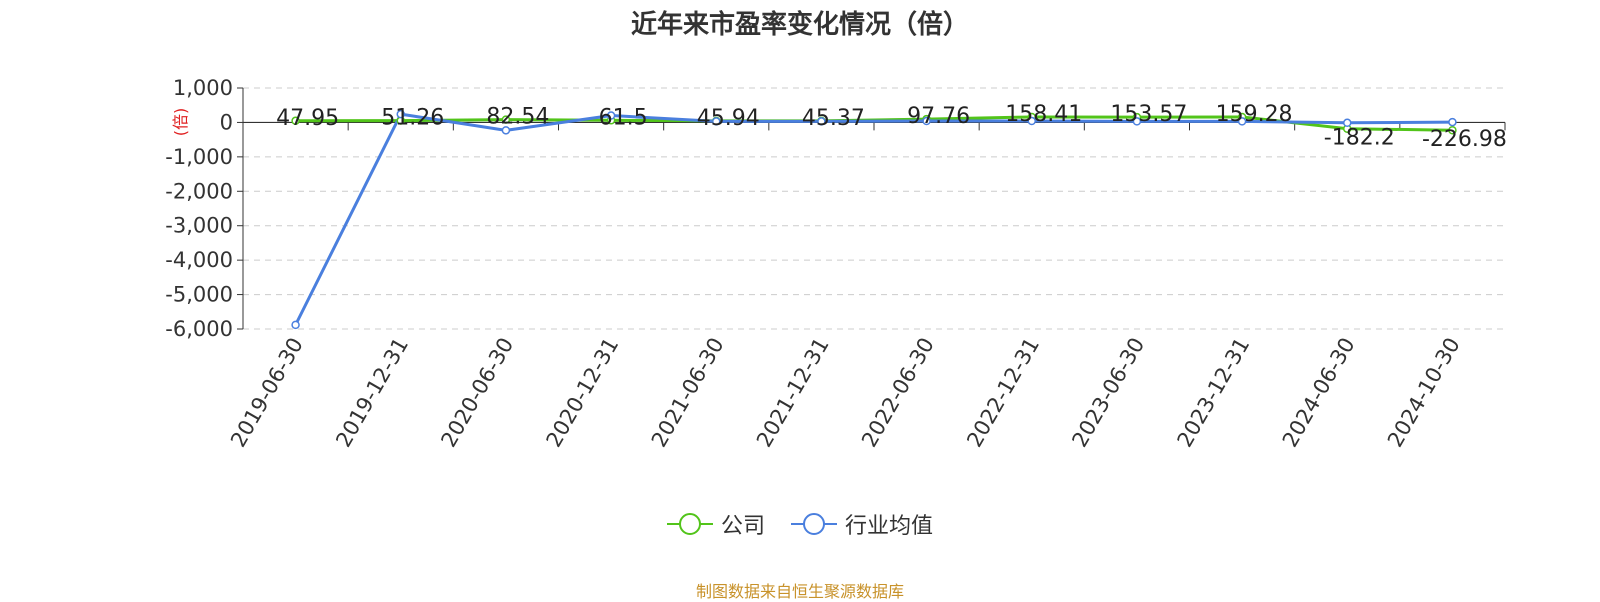 The height and width of the screenshot is (602, 1600). I want to click on x-tick-label: 2021-12-31, so click(793, 393).